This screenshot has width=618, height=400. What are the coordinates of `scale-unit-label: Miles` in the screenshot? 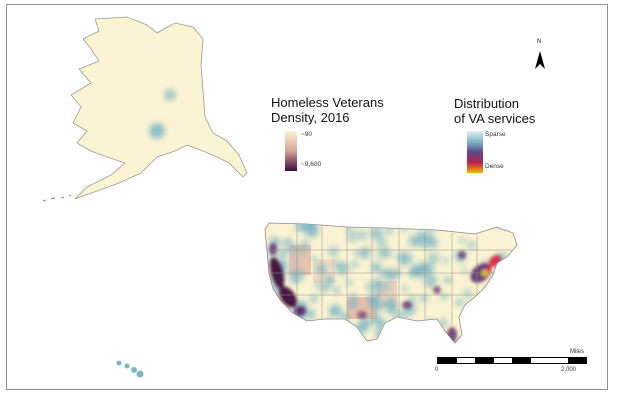 It's located at (577, 352).